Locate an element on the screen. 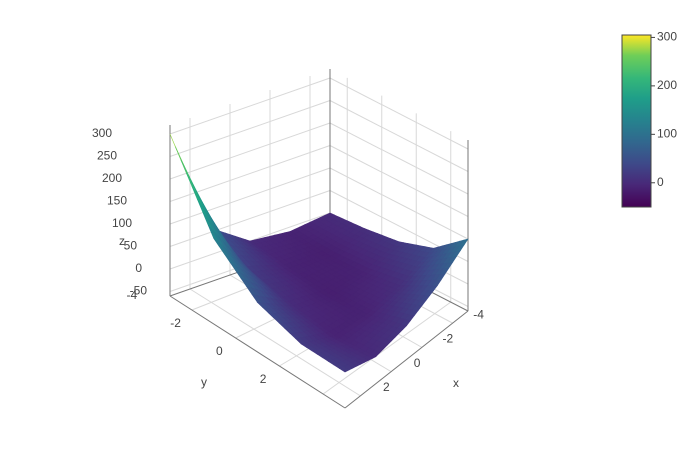  y-tick-label: 2 is located at coordinates (263, 379).